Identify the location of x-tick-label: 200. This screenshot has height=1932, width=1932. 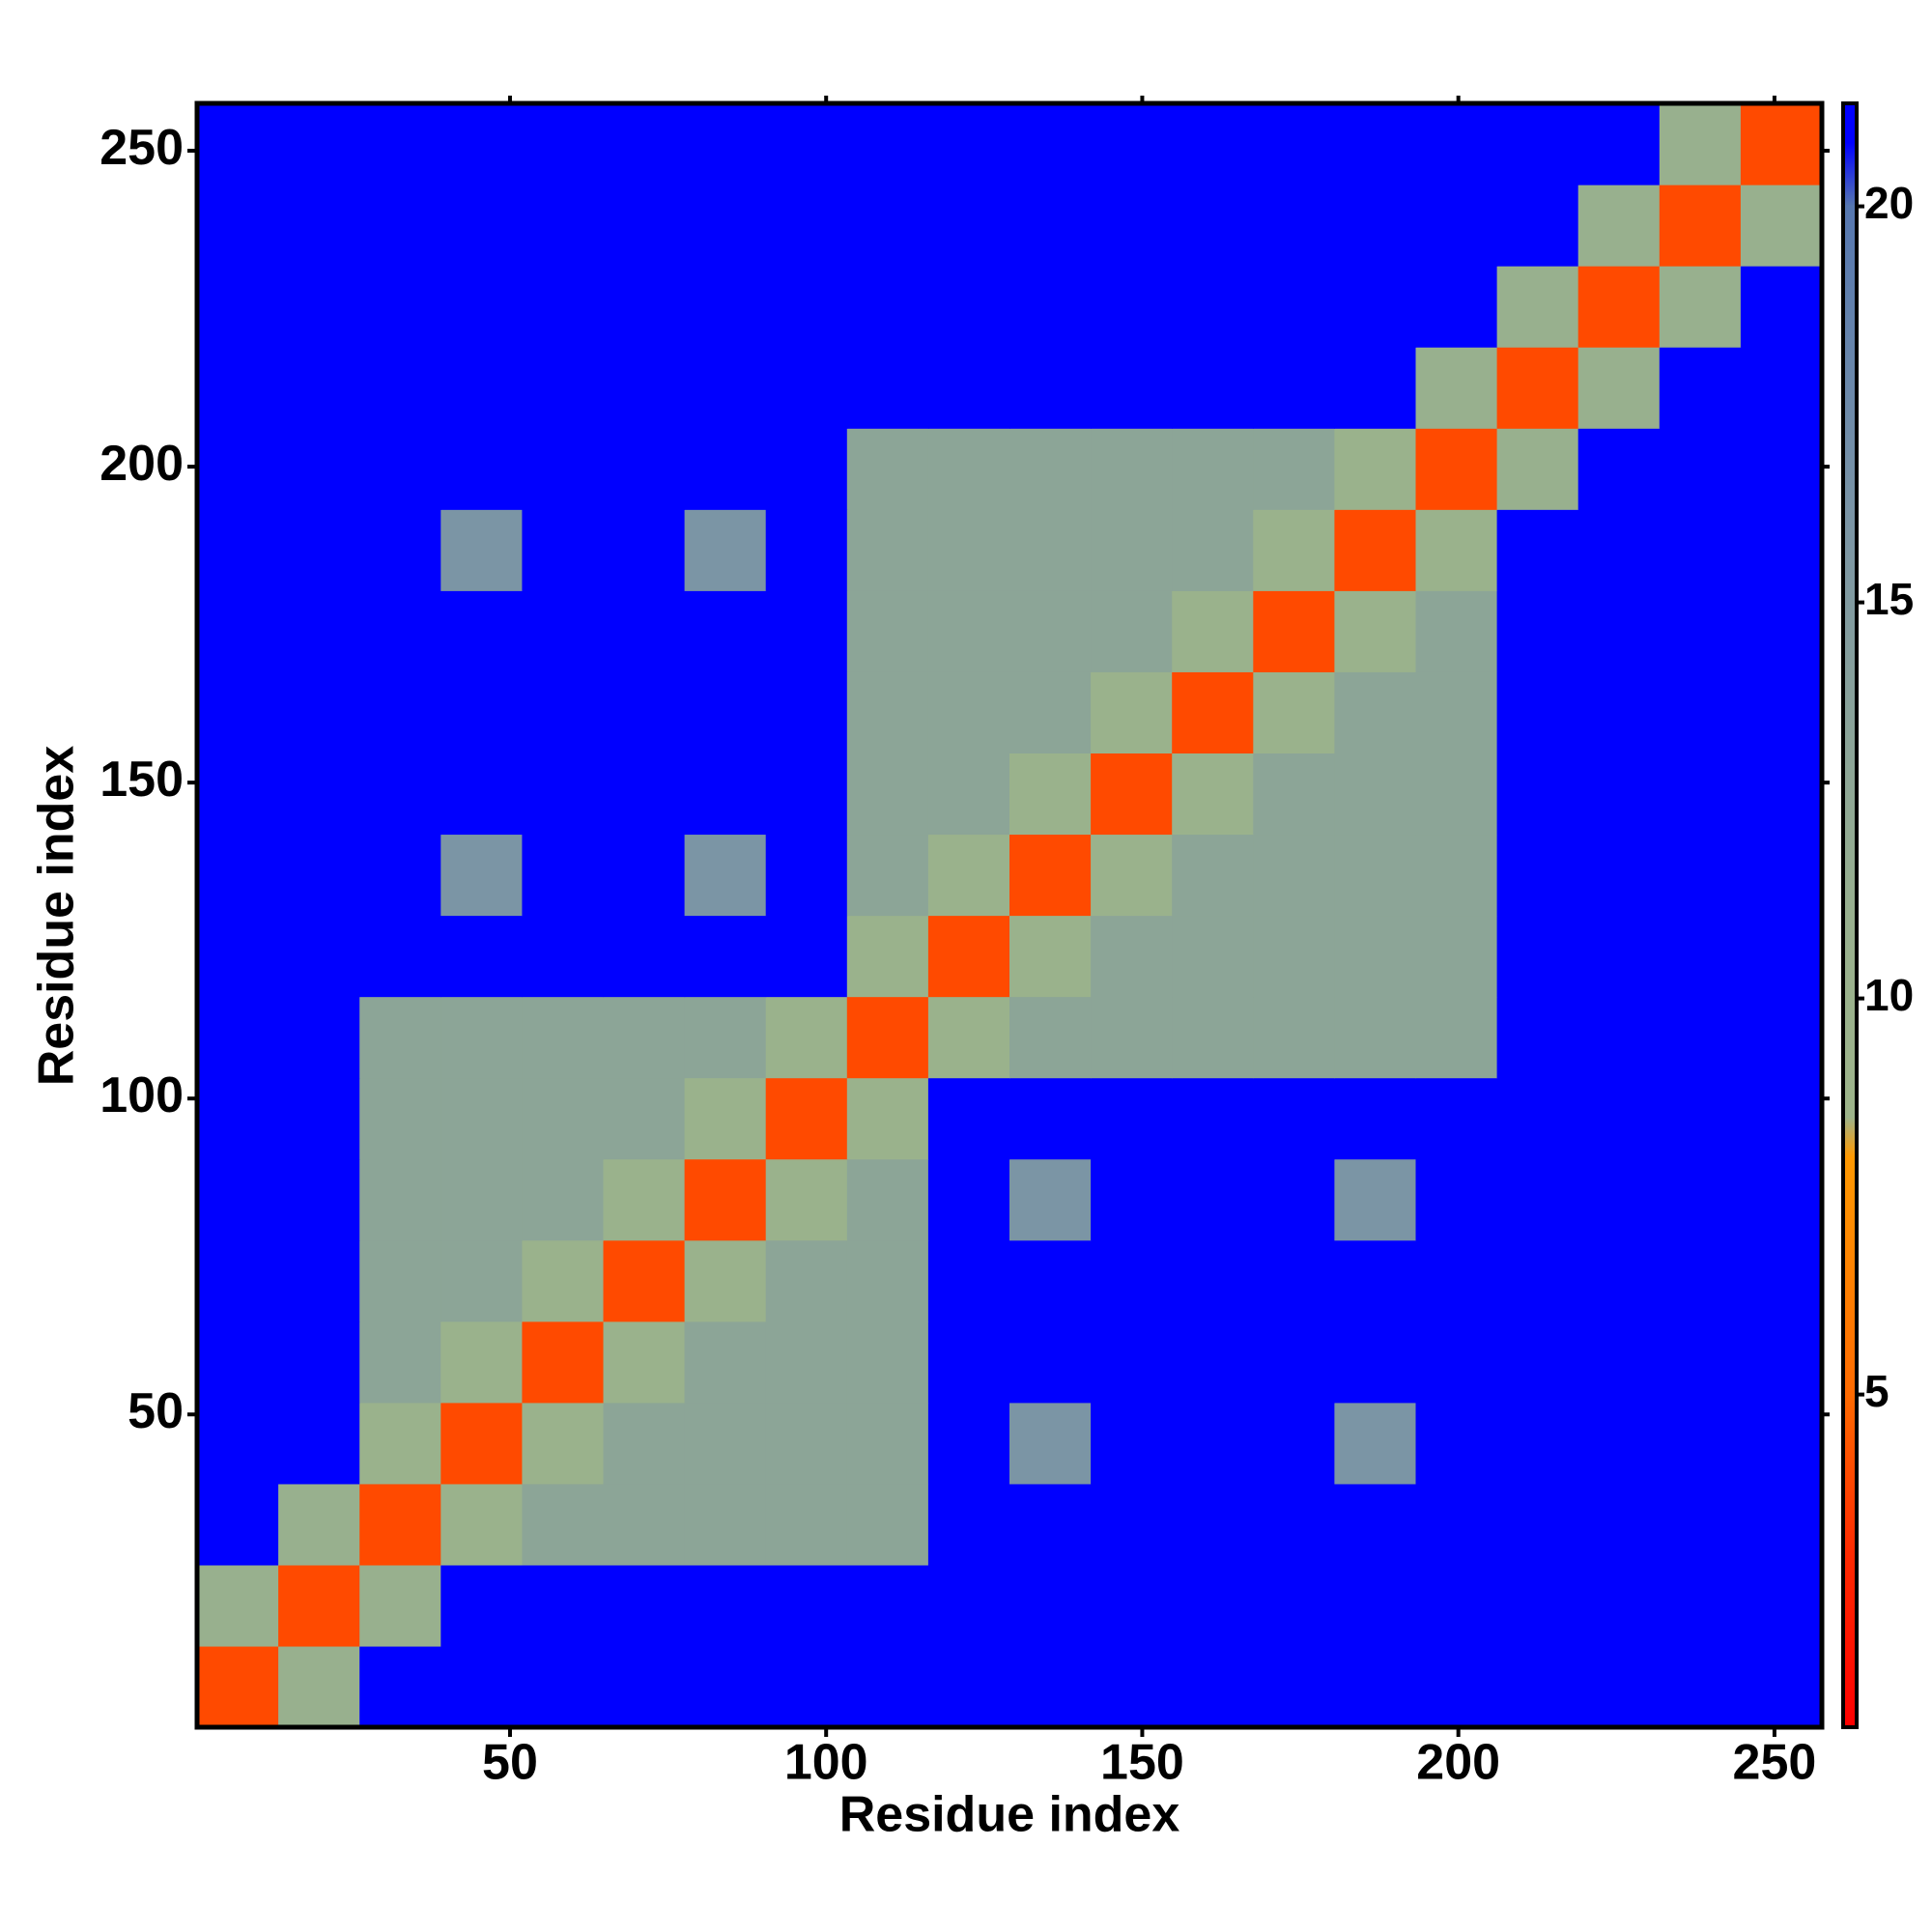
(1458, 1763).